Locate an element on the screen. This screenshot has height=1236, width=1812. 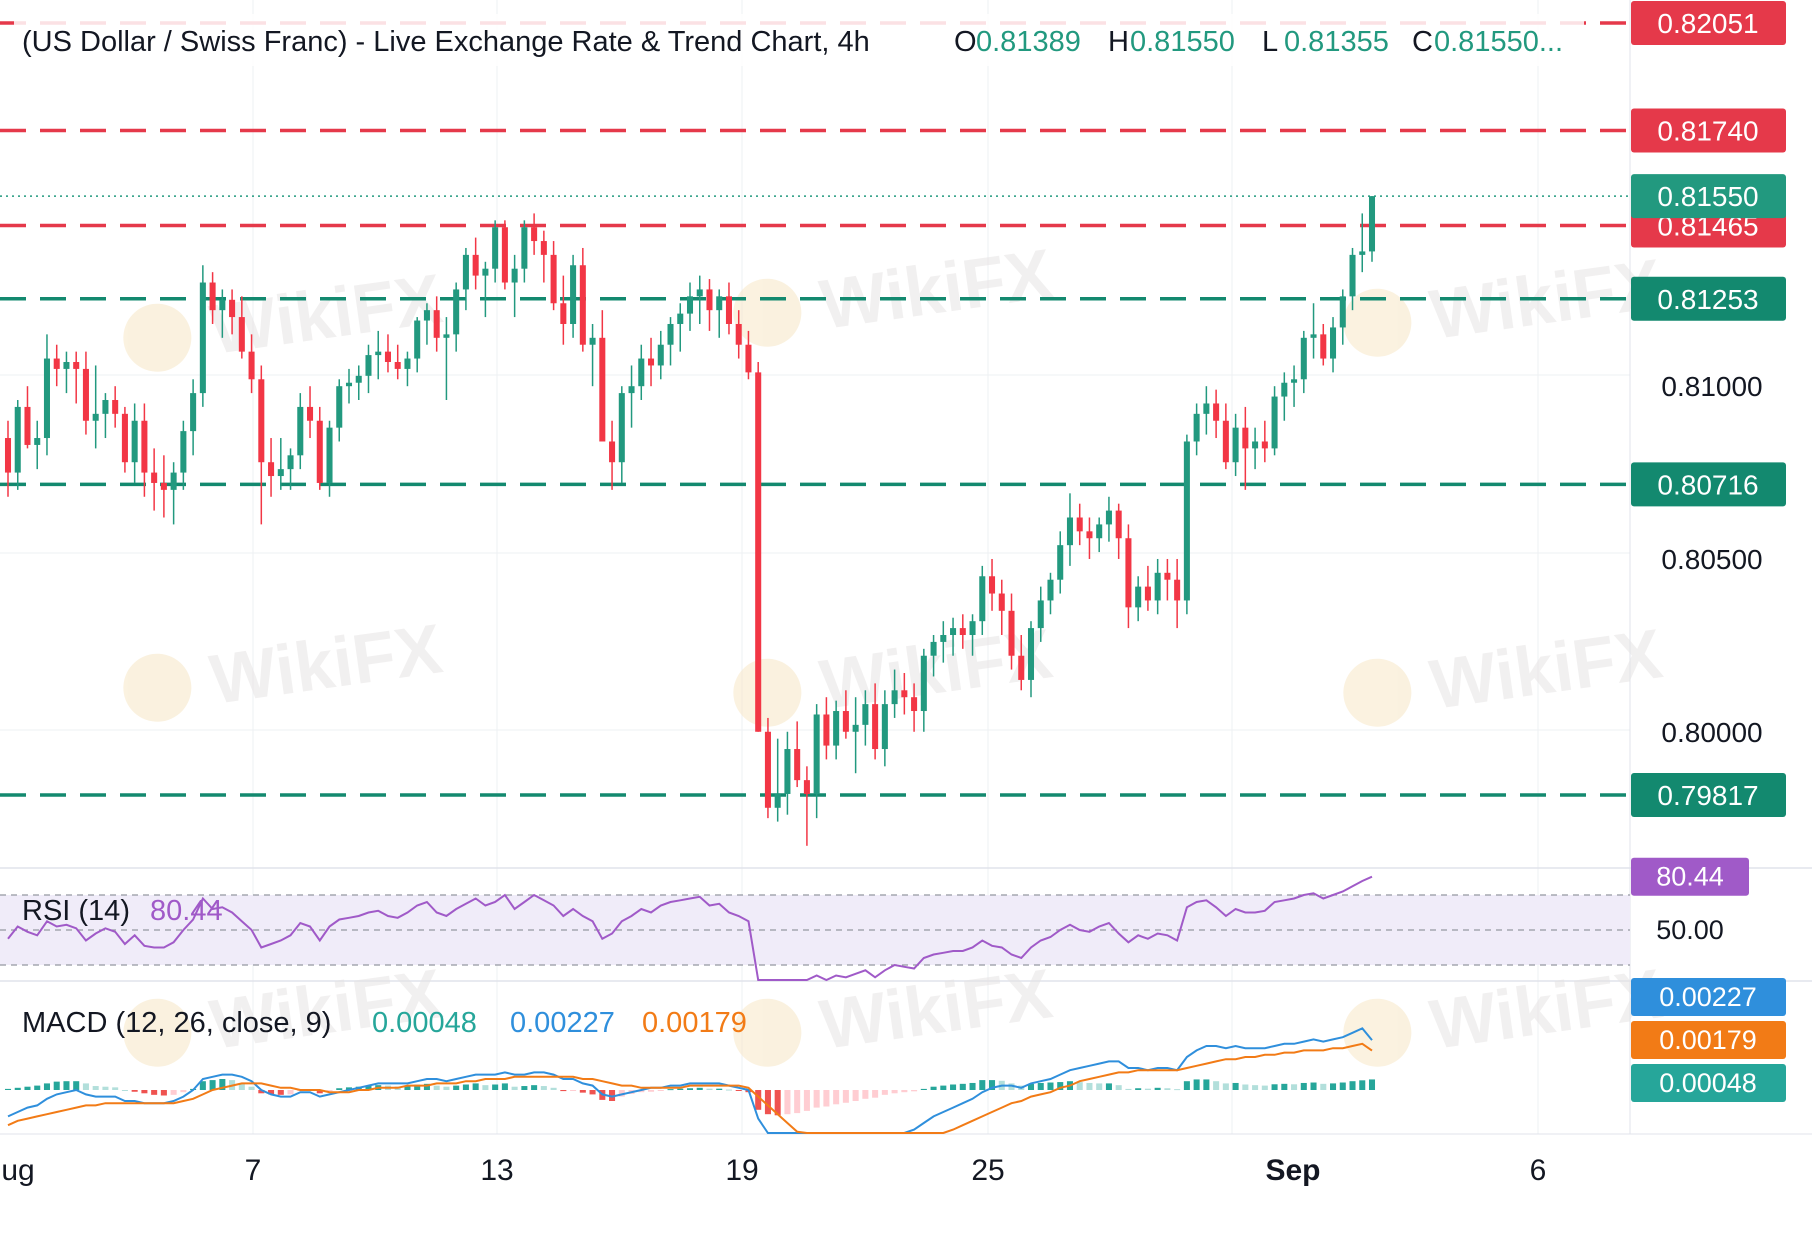
macd-signal-line is located at coordinates (690, 1088).